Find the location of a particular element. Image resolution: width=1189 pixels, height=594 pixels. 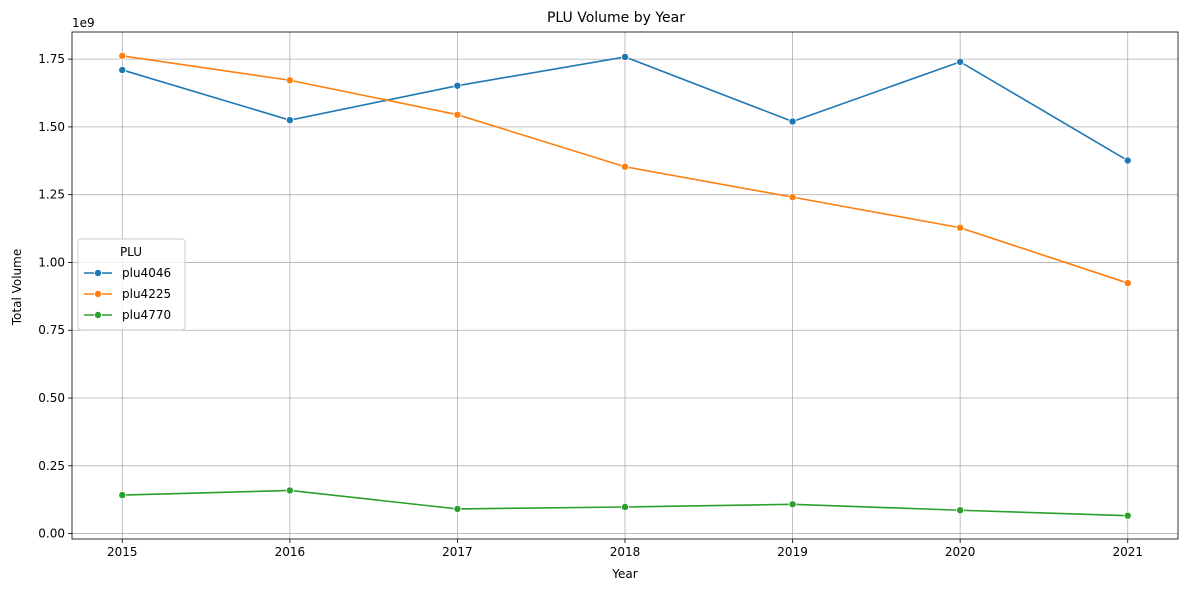

x-tick-label: 2015 is located at coordinates (122, 552).